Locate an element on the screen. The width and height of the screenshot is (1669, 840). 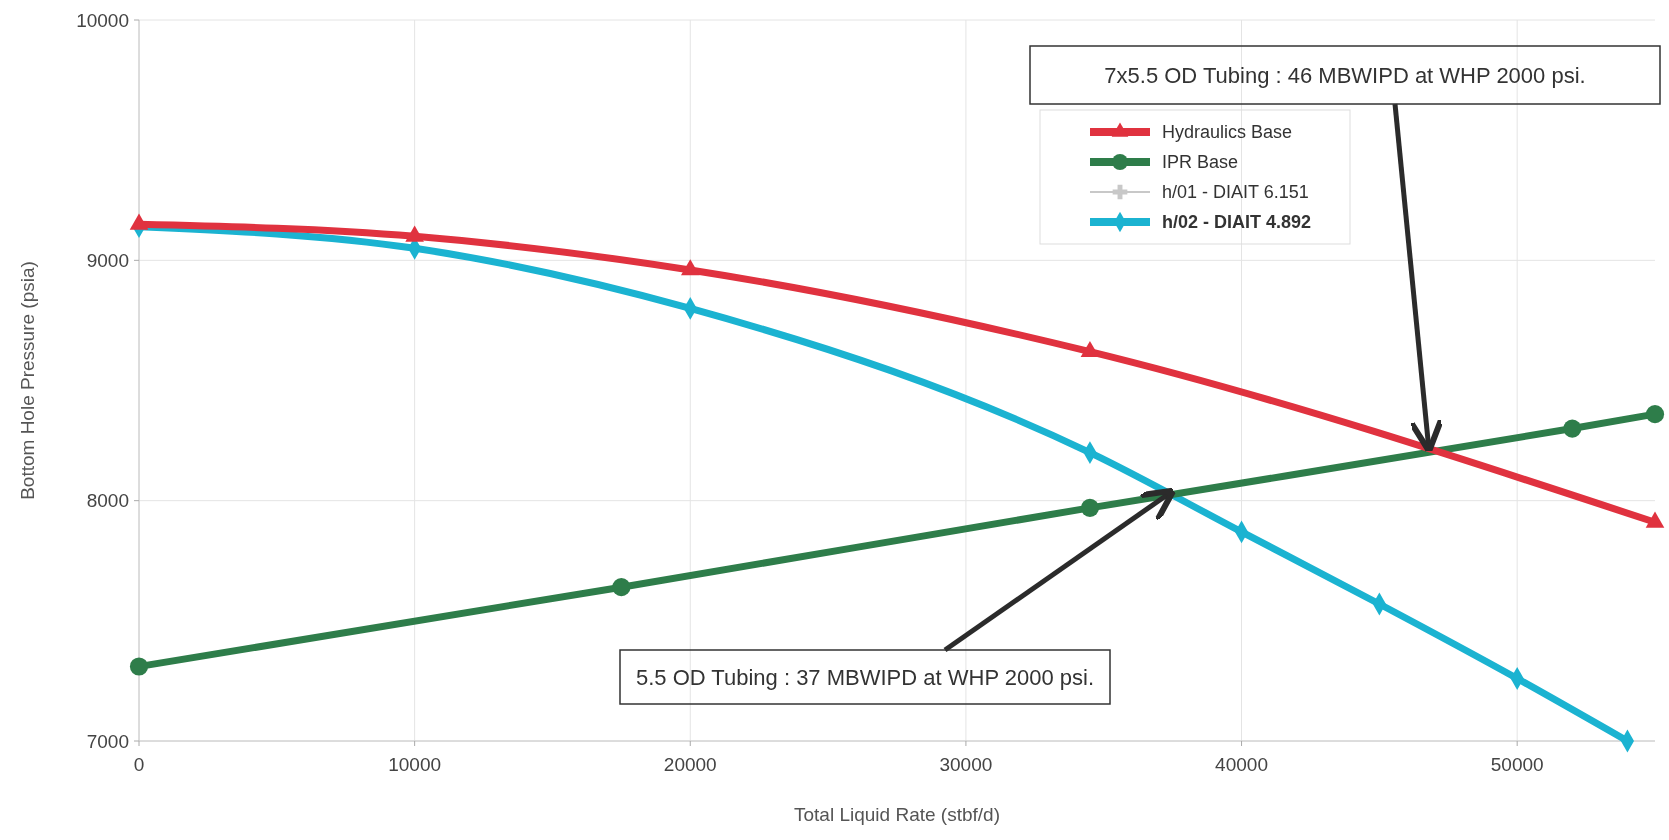
y-axis-title: Bottom Hole Pressure (psia) is located at coordinates (27, 380).